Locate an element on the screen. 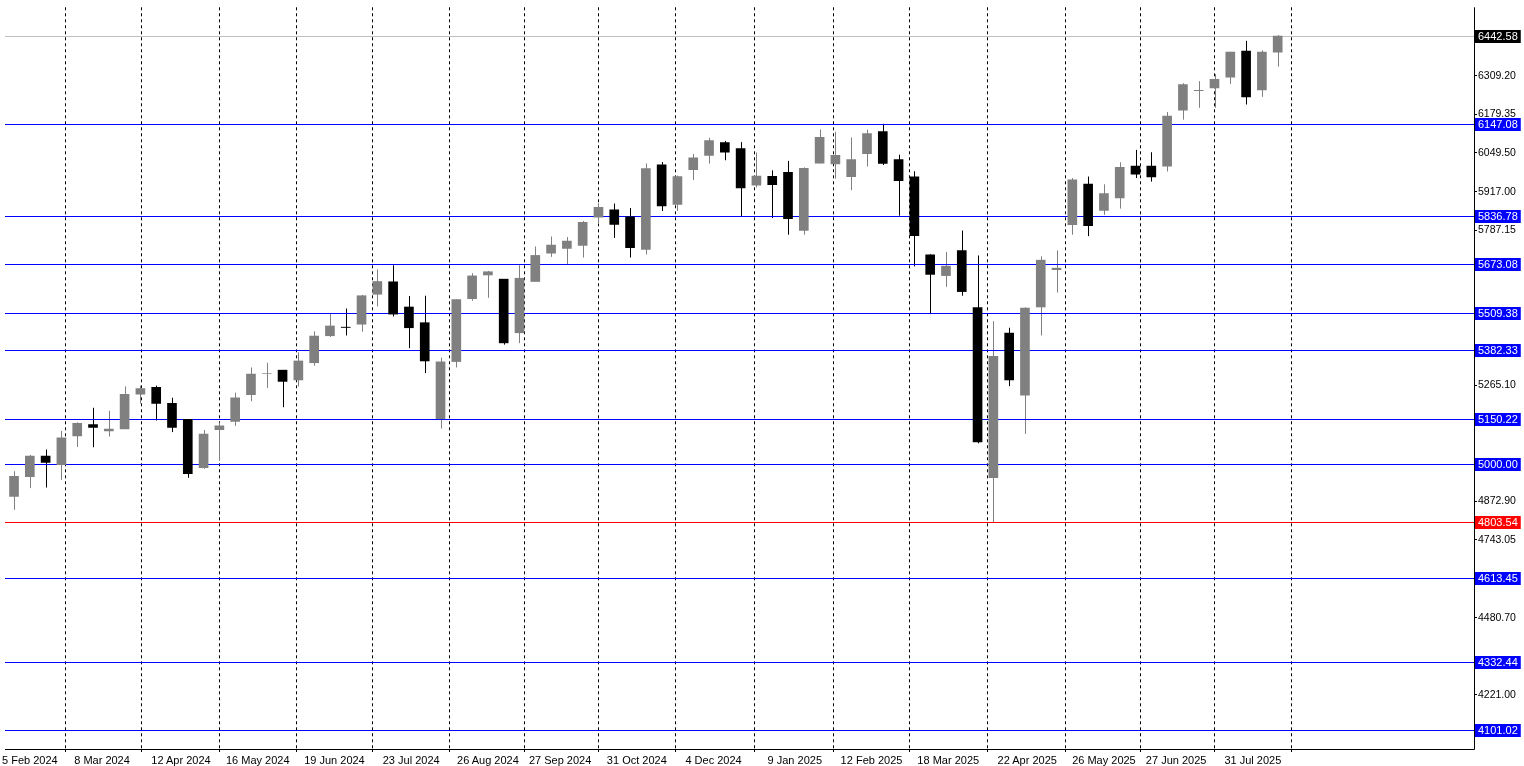 Image resolution: width=1524 pixels, height=766 pixels. x-tick-label: 9 Jan 2025 is located at coordinates (795, 759).